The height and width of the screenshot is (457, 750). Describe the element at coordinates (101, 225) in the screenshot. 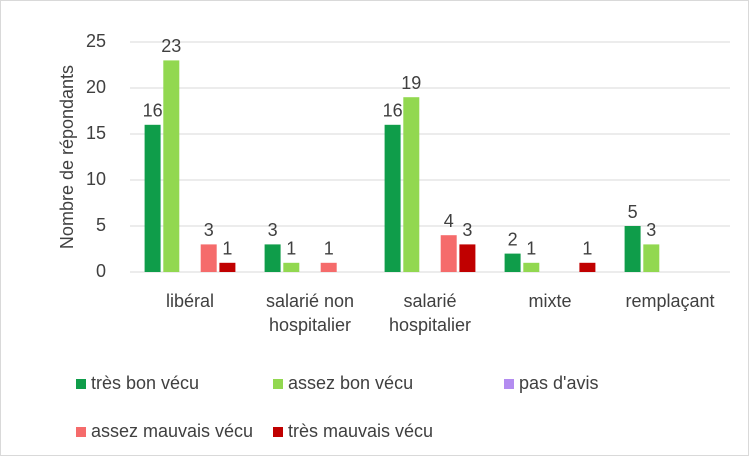

I see `y-tick-label: 5` at that location.